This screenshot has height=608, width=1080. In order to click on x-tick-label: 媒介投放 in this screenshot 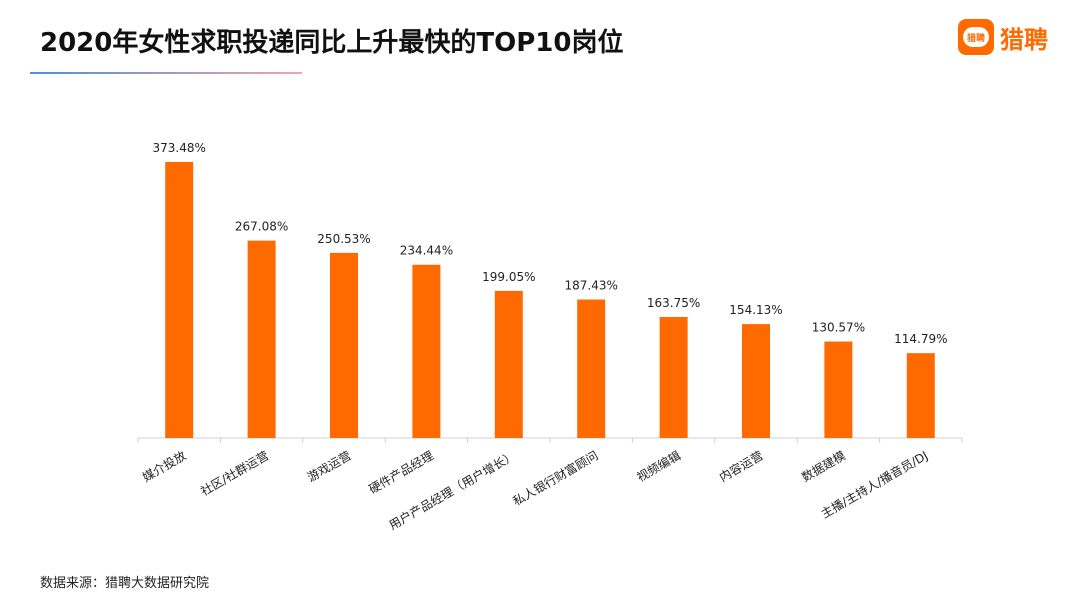, I will do `click(164, 466)`.